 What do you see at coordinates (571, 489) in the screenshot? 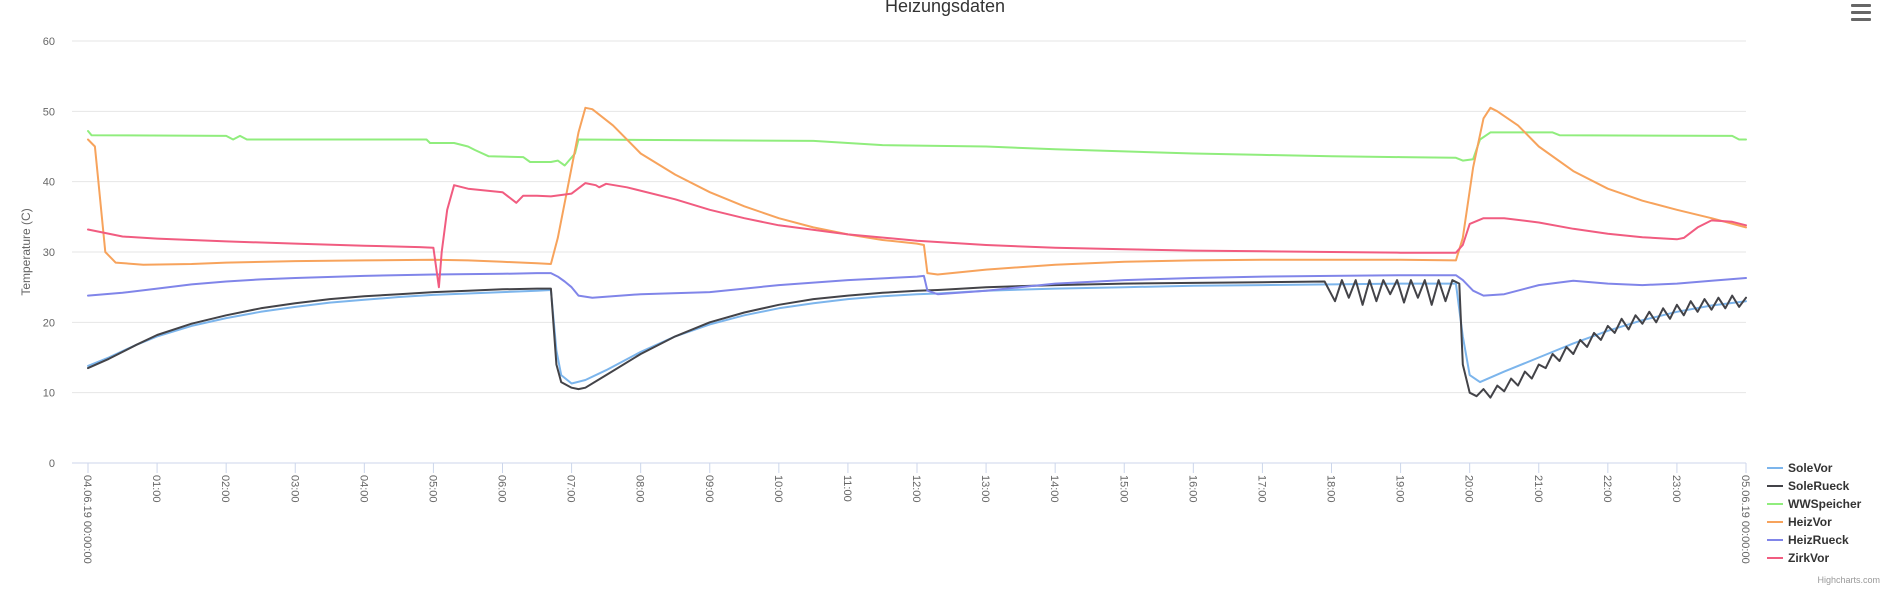
I see `x-tick-label: 07:00` at bounding box center [571, 489].